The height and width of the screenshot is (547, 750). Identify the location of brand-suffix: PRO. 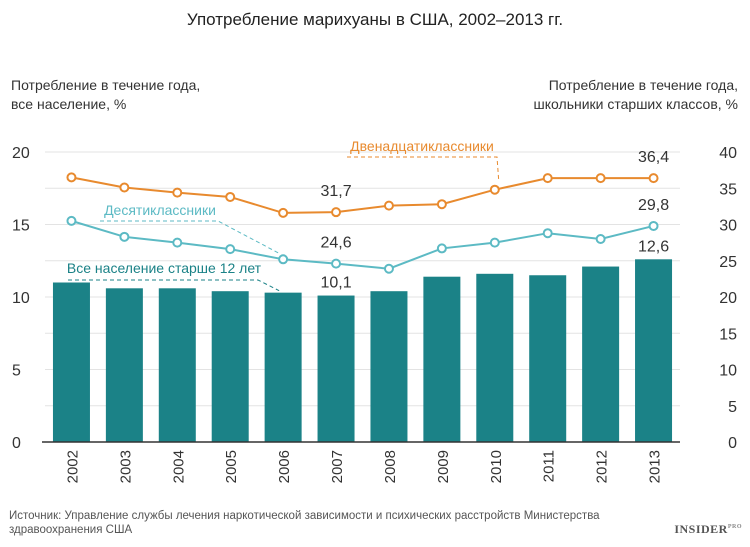
(734, 527).